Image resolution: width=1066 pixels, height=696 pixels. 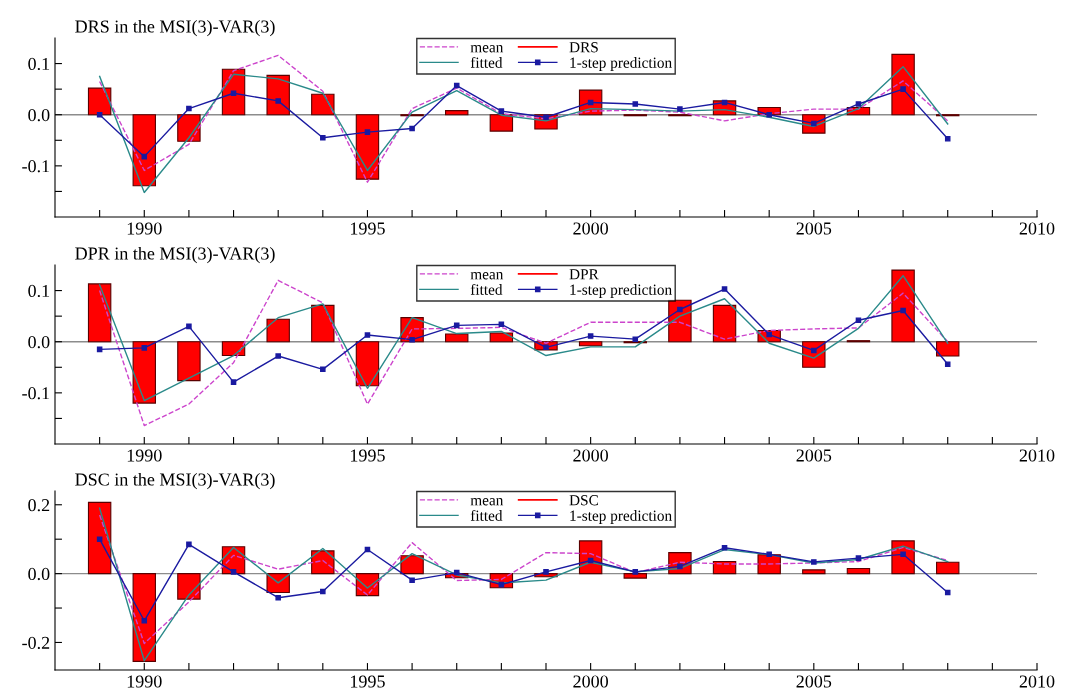 I want to click on chart-title: DPR in the MSI(3)-VAR(3), so click(x=175, y=255).